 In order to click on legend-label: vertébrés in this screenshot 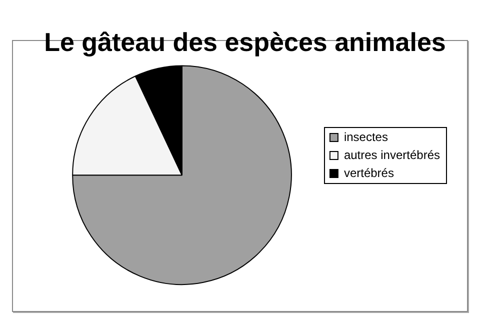, I will do `click(369, 173)`.